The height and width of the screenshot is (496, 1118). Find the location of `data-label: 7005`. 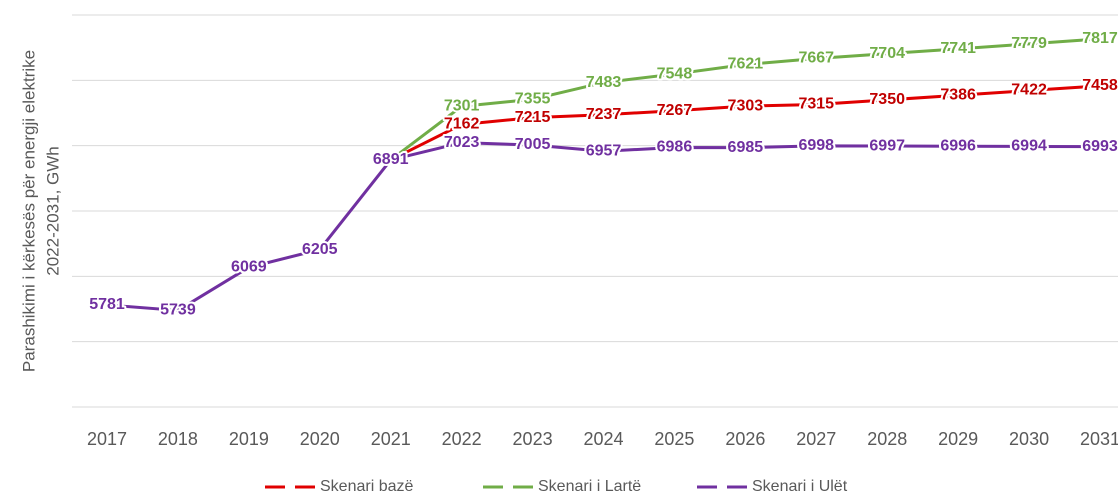

data-label: 7005 is located at coordinates (533, 144).